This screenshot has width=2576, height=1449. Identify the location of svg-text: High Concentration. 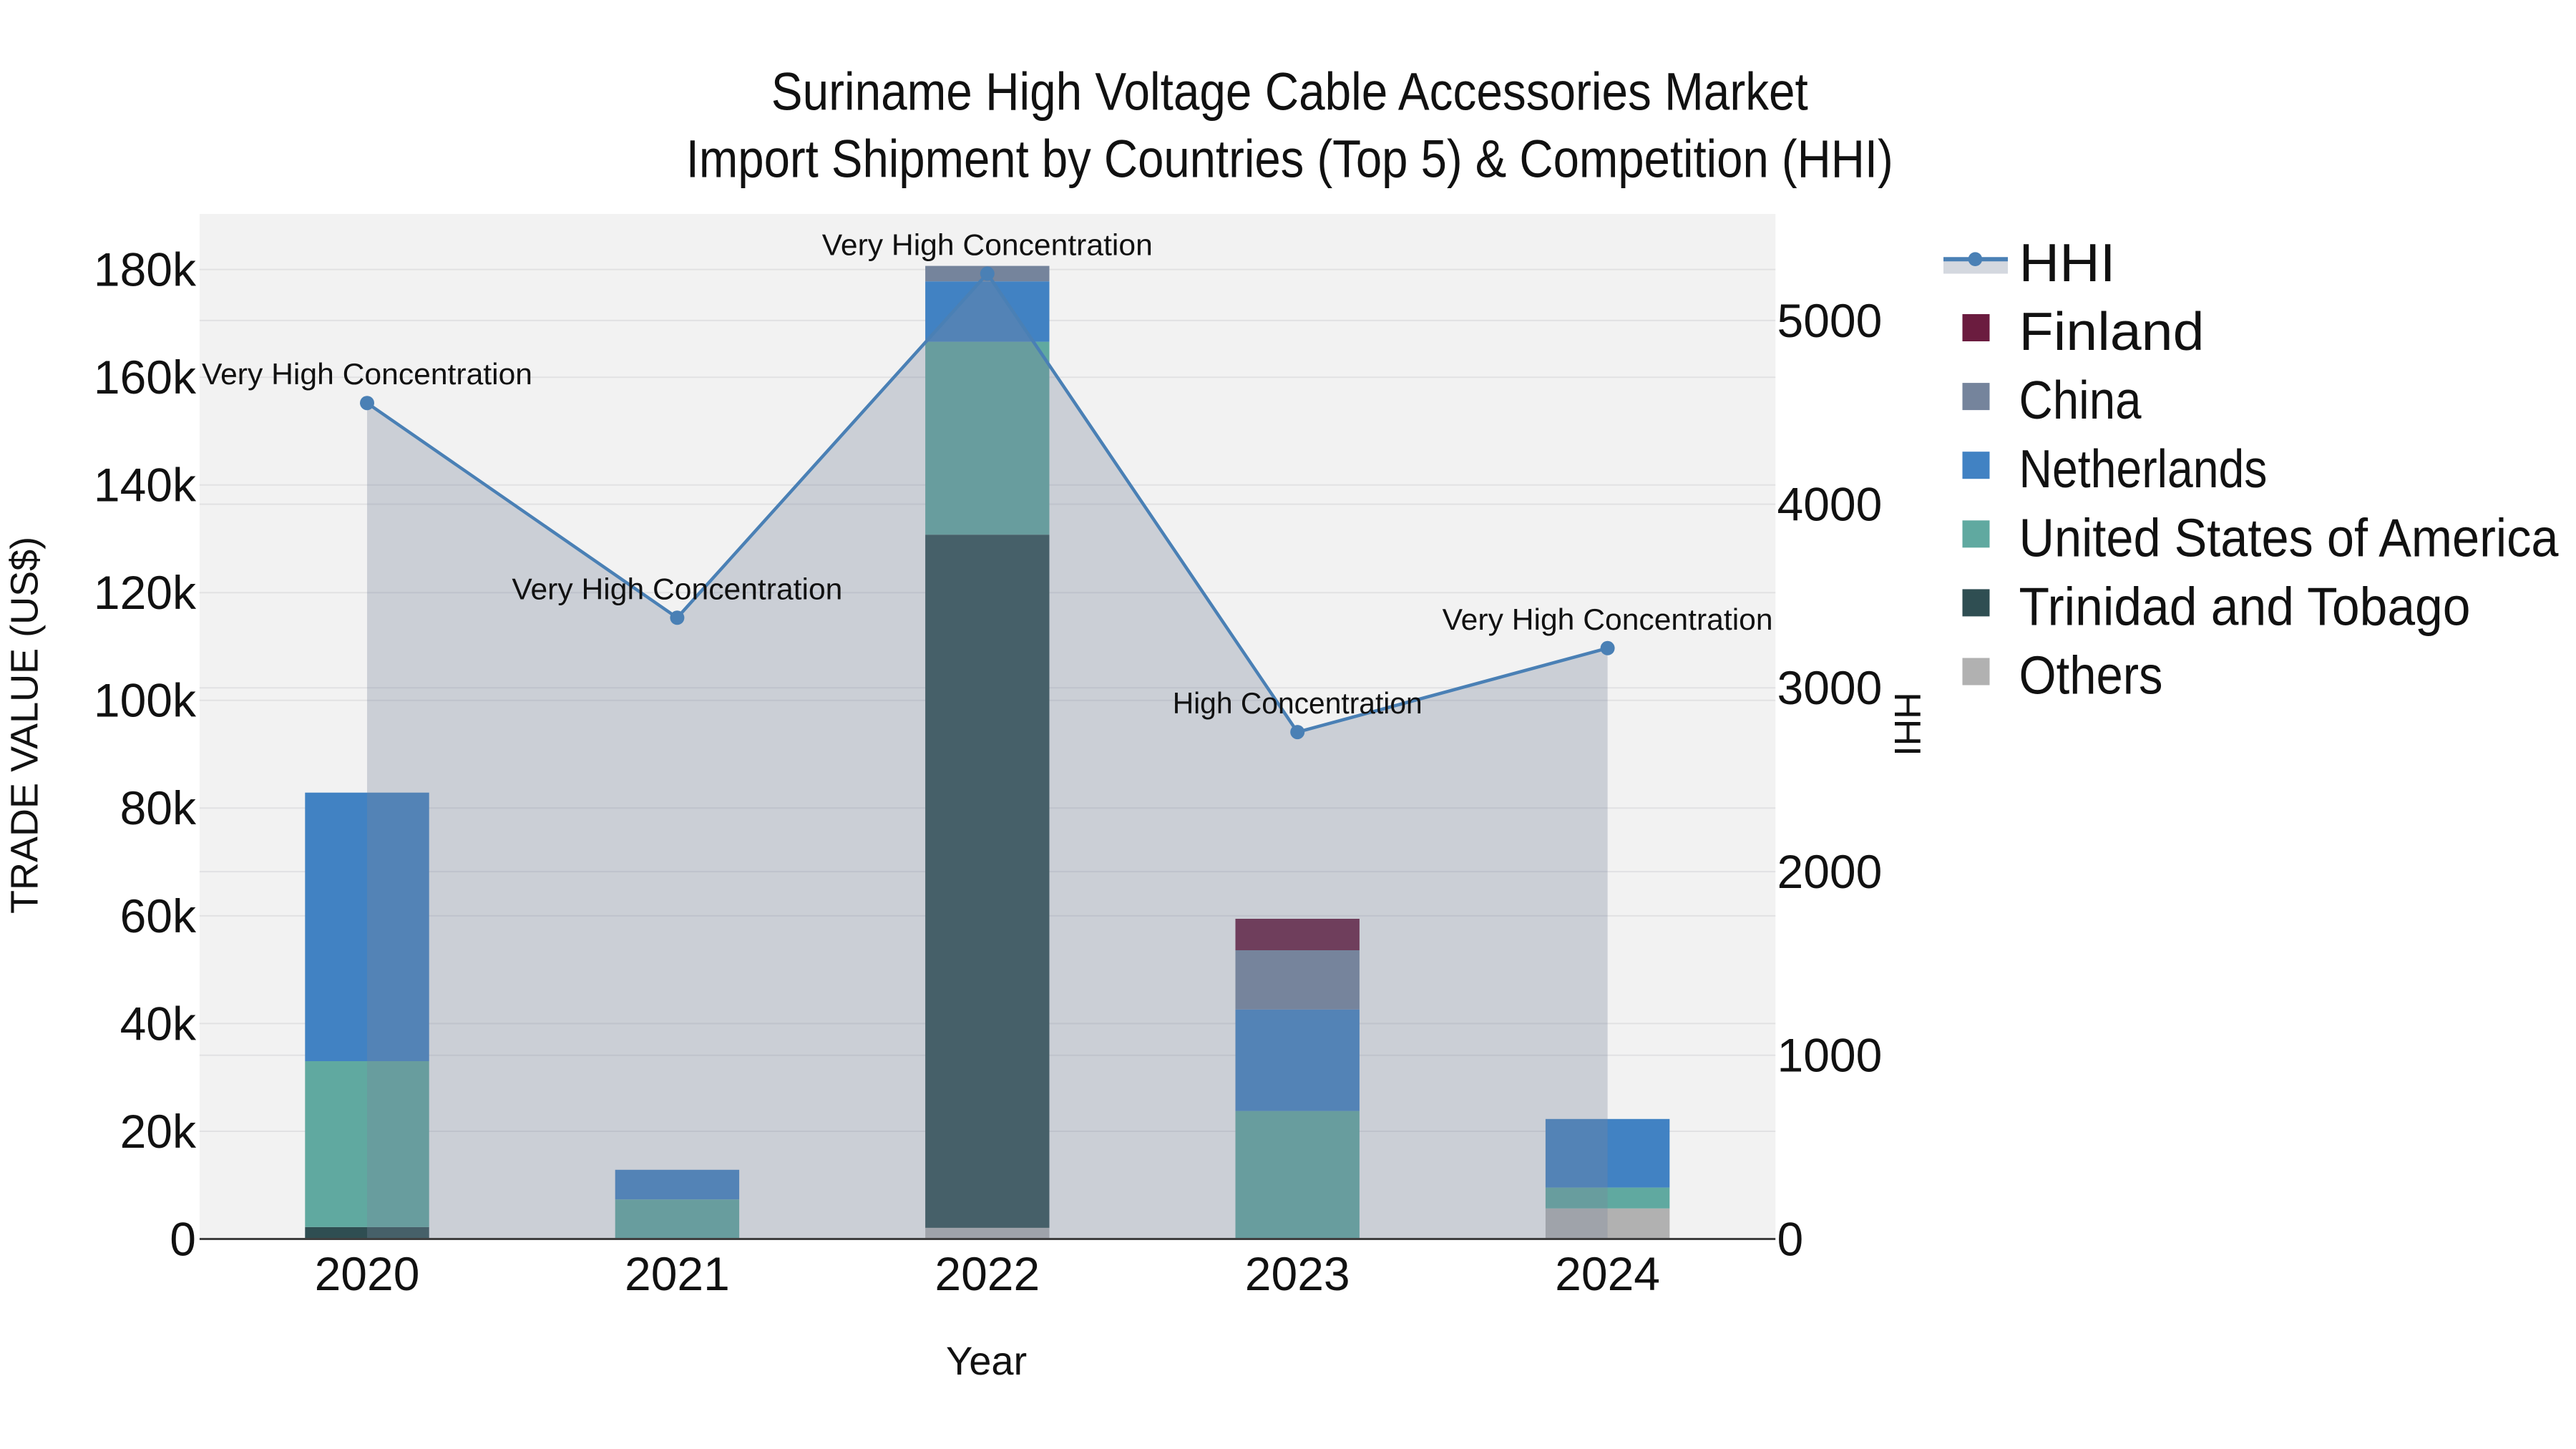
(1298, 703).